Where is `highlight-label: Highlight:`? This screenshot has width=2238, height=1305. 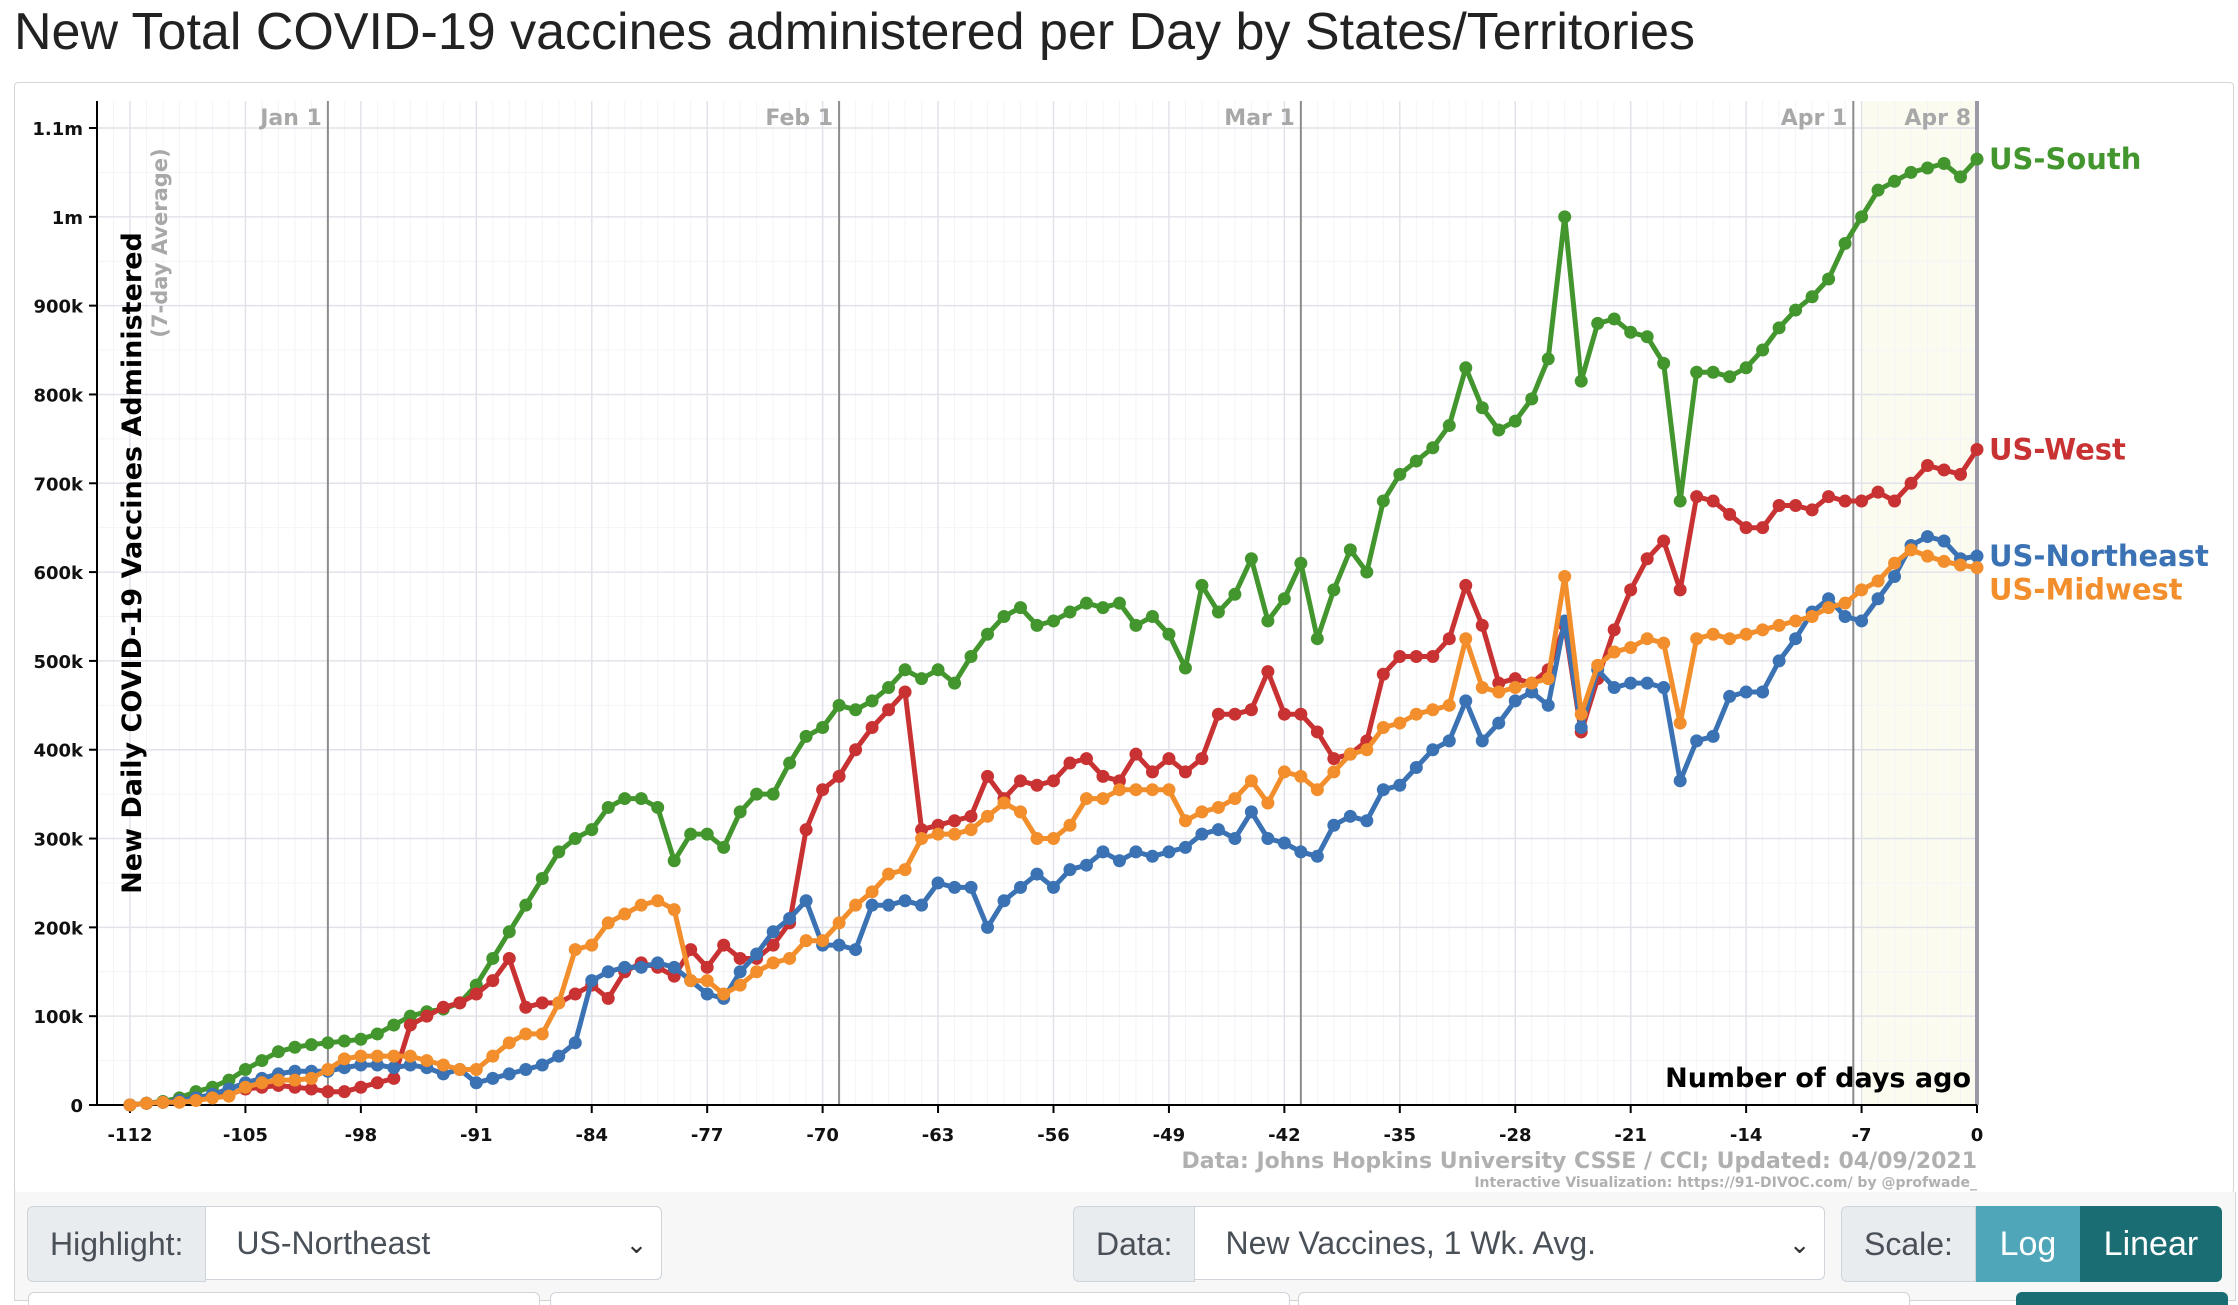
highlight-label: Highlight: is located at coordinates (117, 1244).